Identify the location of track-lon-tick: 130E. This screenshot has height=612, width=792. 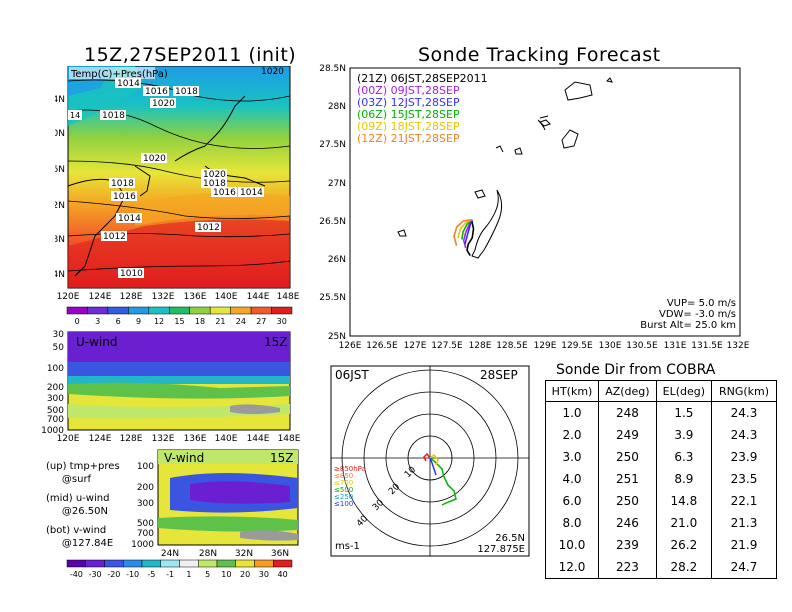
(610, 346).